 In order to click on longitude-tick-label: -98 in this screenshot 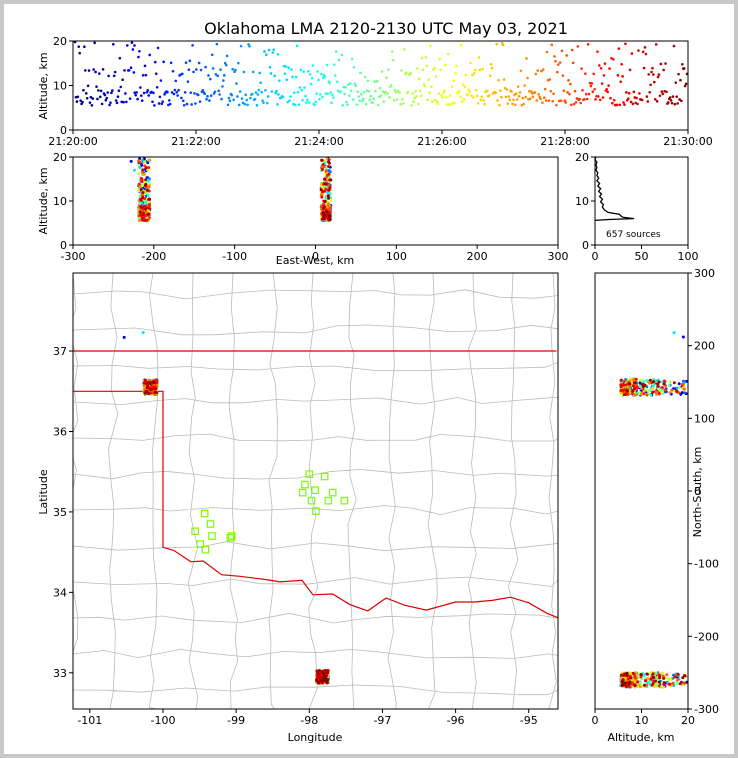, I will do `click(309, 720)`.